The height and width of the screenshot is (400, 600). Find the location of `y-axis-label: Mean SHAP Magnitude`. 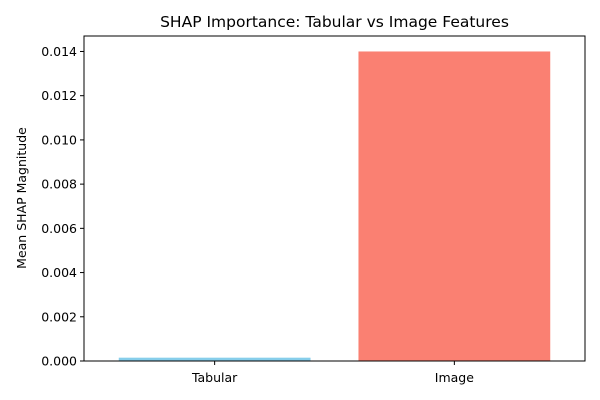

y-axis-label: Mean SHAP Magnitude is located at coordinates (21, 198).